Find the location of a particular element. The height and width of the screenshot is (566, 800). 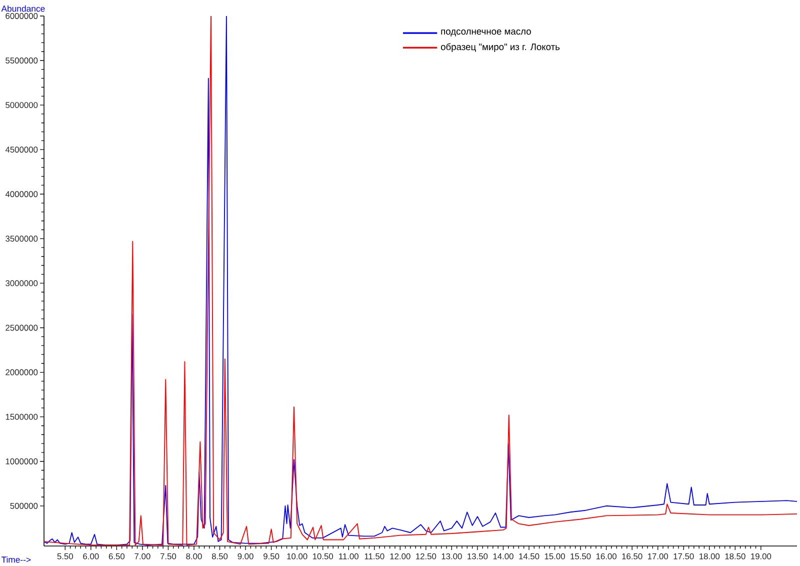

x-tick-label: 6.50 is located at coordinates (116, 556).